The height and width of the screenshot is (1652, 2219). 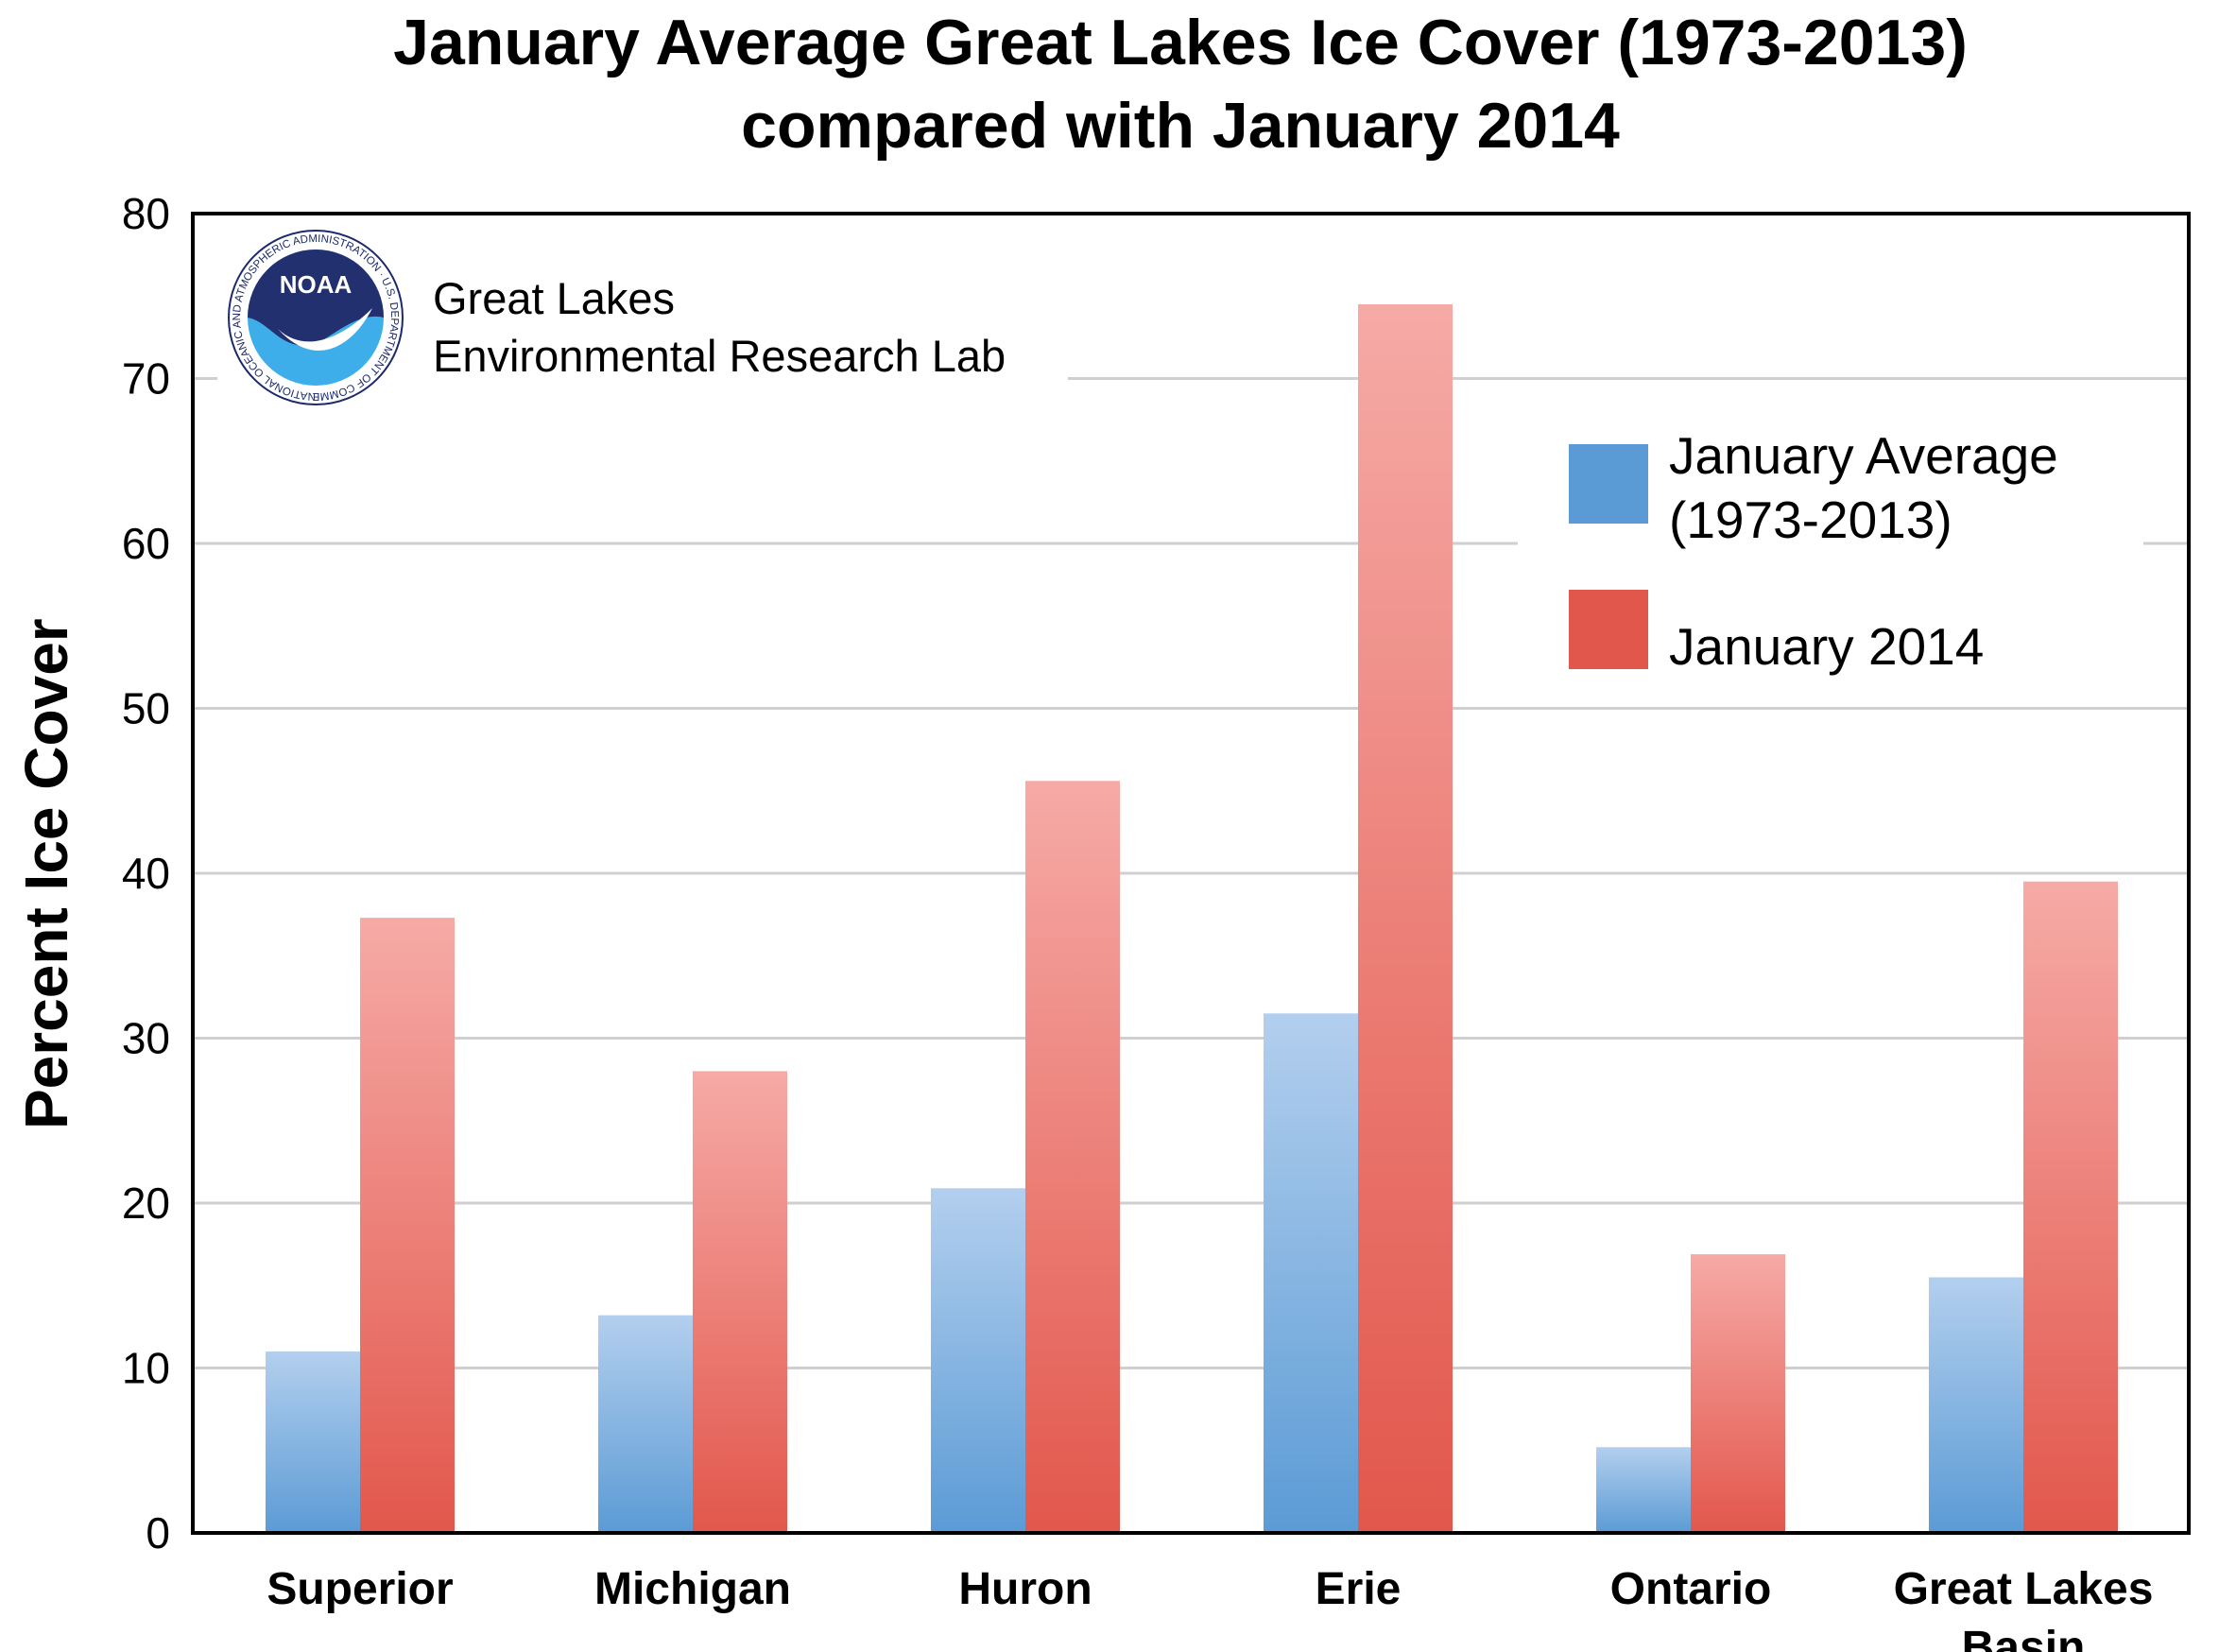 I want to click on x-tick-label-4: Ontario, so click(x=1691, y=1589).